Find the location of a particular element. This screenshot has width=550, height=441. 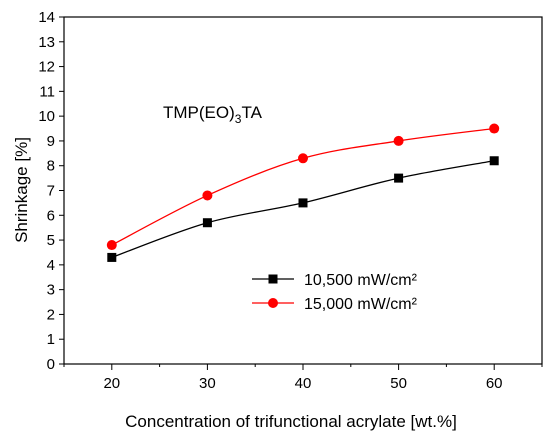

x-tick-label: 60 is located at coordinates (494, 383).